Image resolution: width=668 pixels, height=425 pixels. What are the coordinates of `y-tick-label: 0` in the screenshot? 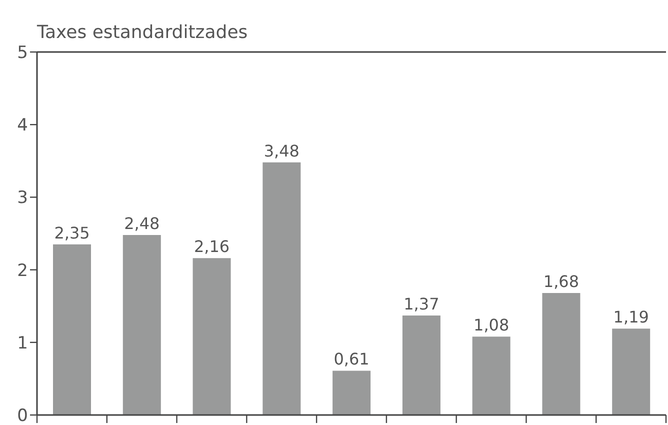 It's located at (22, 415).